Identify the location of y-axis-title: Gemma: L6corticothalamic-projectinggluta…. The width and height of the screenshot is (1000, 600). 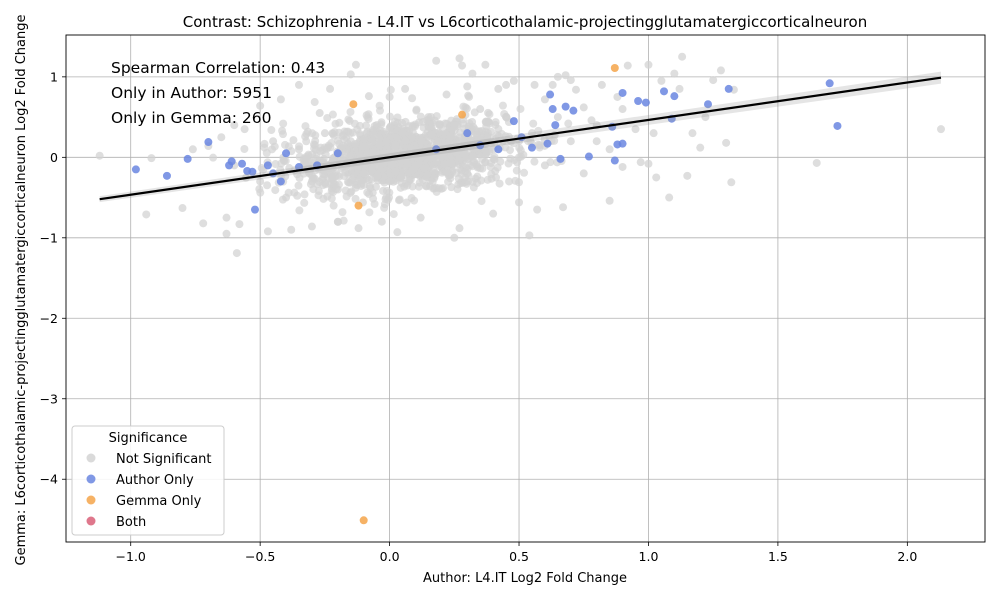
(21, 290).